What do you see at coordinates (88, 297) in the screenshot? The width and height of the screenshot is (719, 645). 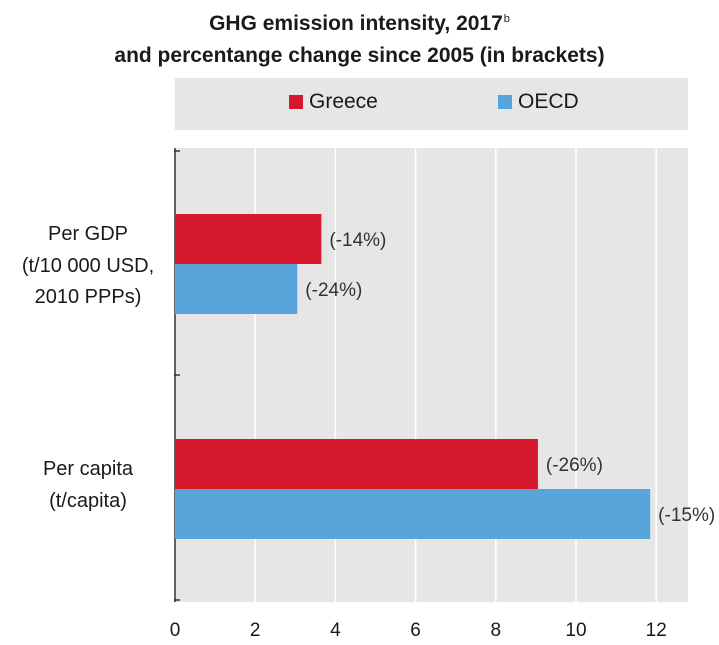 I see `category-label-0-line-2: 2010 PPPs)` at bounding box center [88, 297].